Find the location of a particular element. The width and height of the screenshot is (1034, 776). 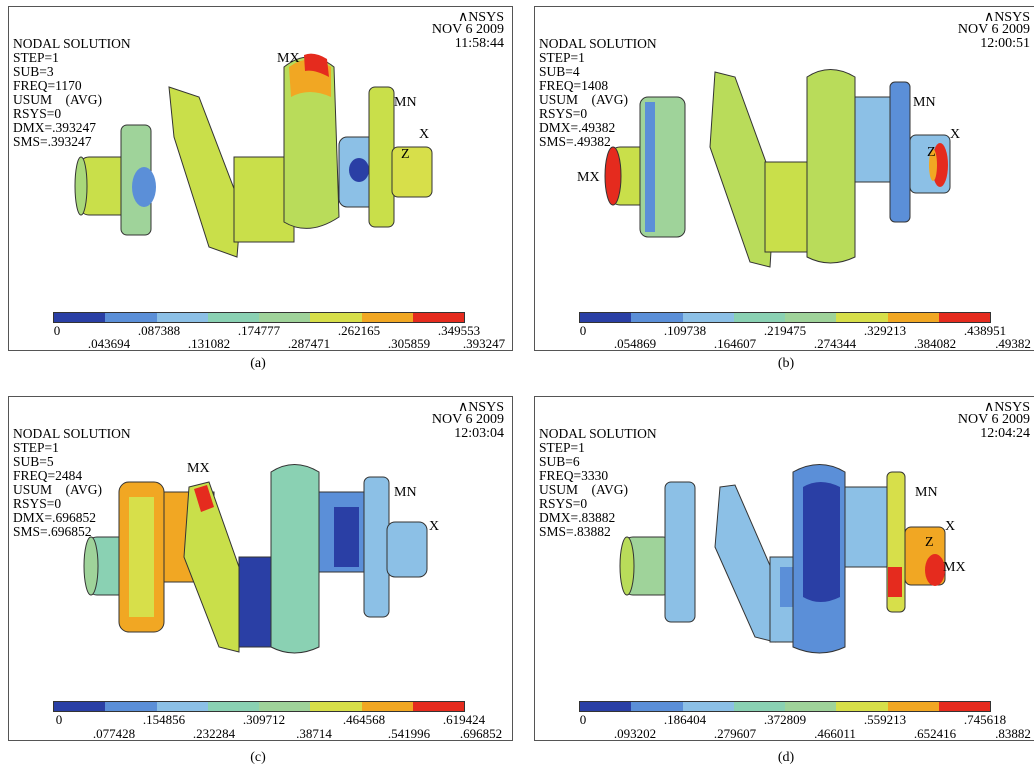

legend-tick: .349553 is located at coordinates (459, 330).